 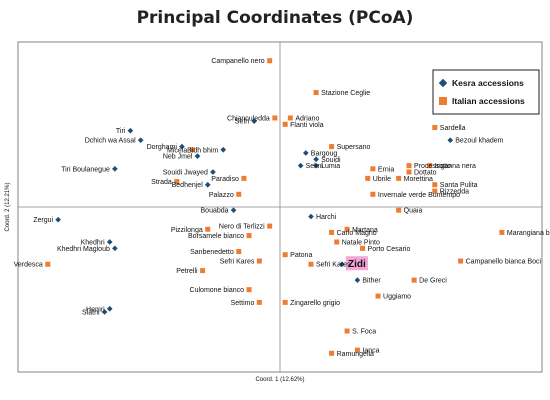 What do you see at coordinates (443, 101) in the screenshot?
I see `legend-italian-marker` at bounding box center [443, 101].